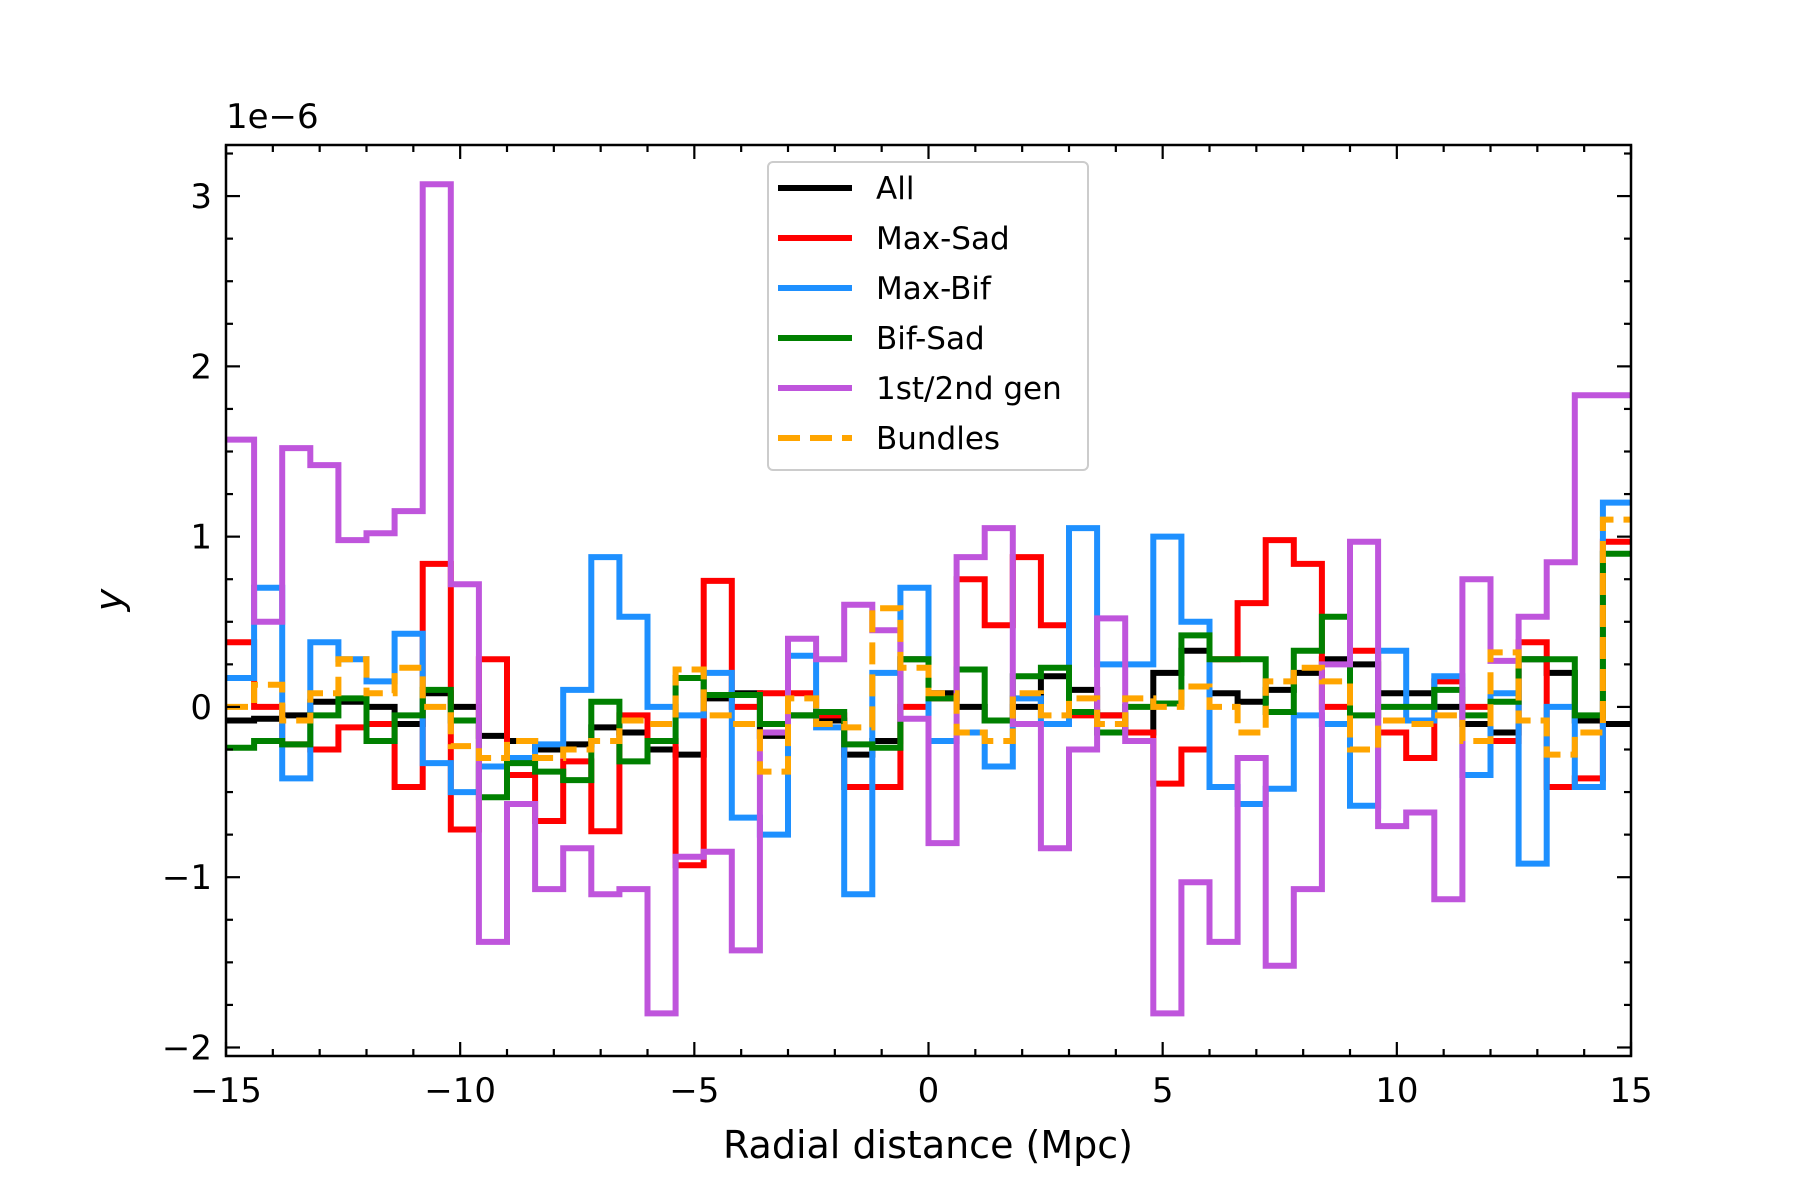 Image resolution: width=1800 pixels, height=1200 pixels. Describe the element at coordinates (109, 600) in the screenshot. I see `y-axis-label: y` at that location.